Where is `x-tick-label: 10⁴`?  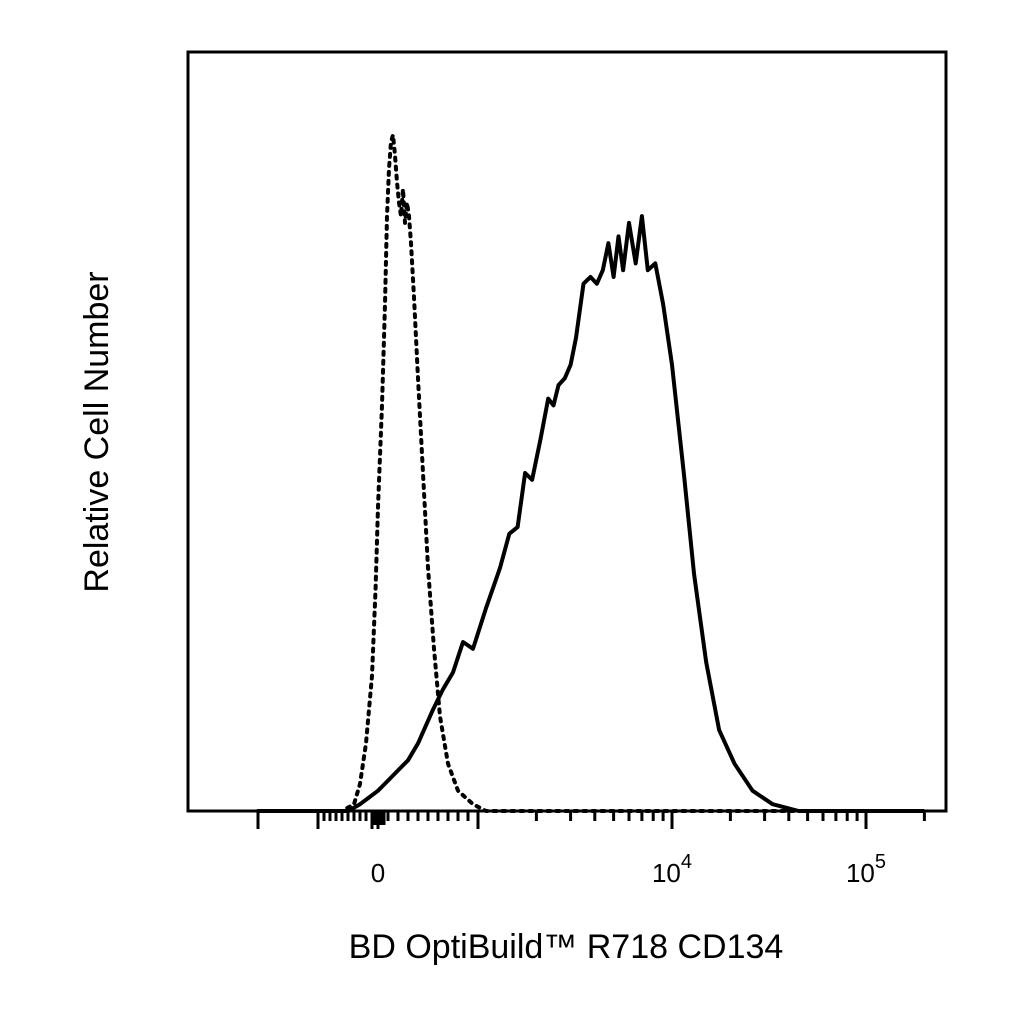 x-tick-label: 10⁴ is located at coordinates (672, 869).